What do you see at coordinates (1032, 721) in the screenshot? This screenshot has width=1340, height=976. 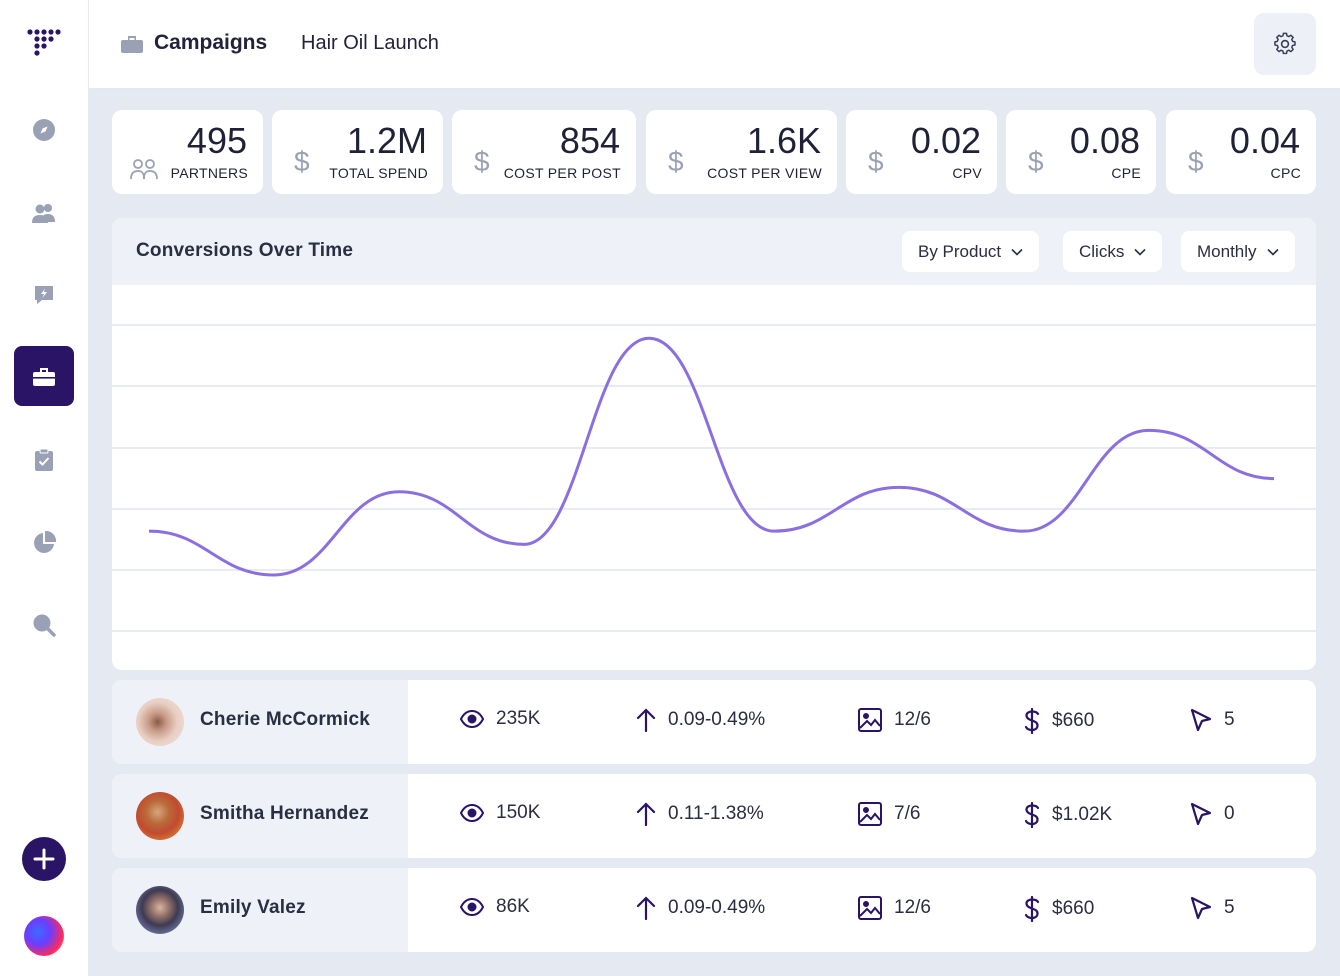 I see `dollar-icon` at bounding box center [1032, 721].